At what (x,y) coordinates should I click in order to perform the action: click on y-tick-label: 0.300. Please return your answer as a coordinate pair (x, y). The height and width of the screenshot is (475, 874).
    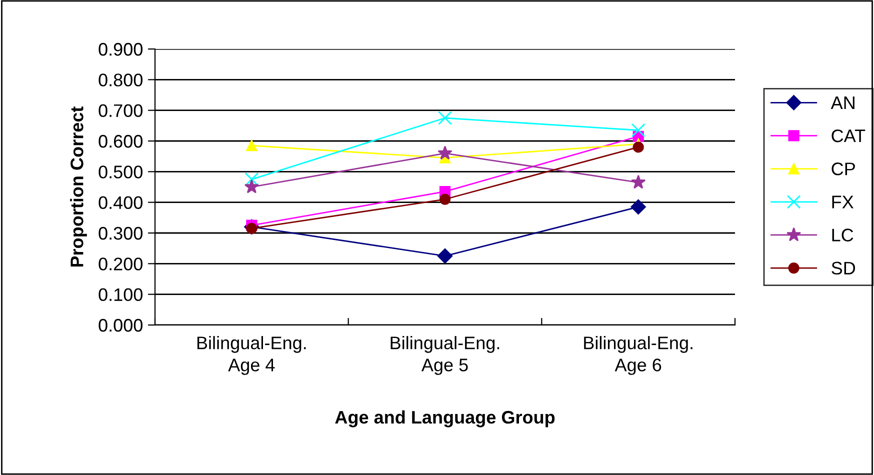
    Looking at the image, I should click on (120, 233).